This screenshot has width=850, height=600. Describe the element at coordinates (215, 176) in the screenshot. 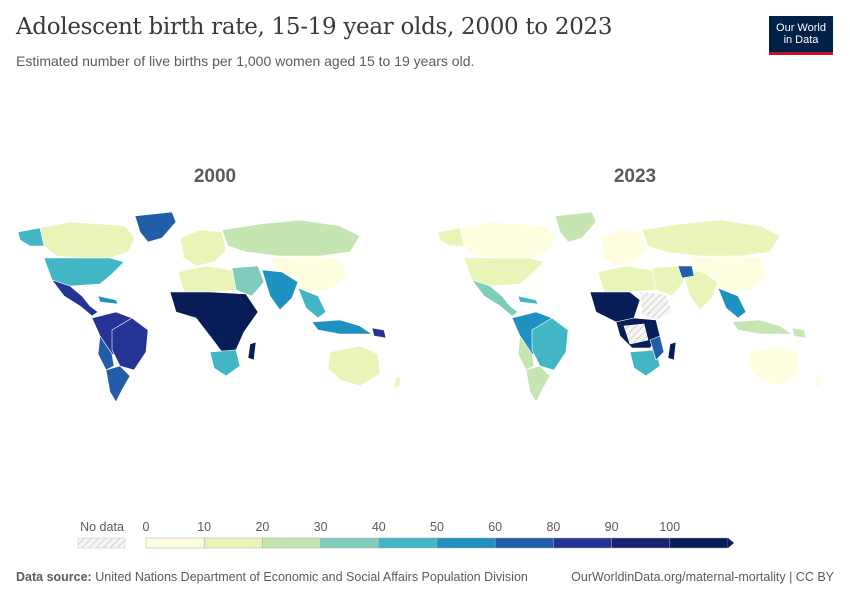

I see `map-year-label: 2000` at that location.